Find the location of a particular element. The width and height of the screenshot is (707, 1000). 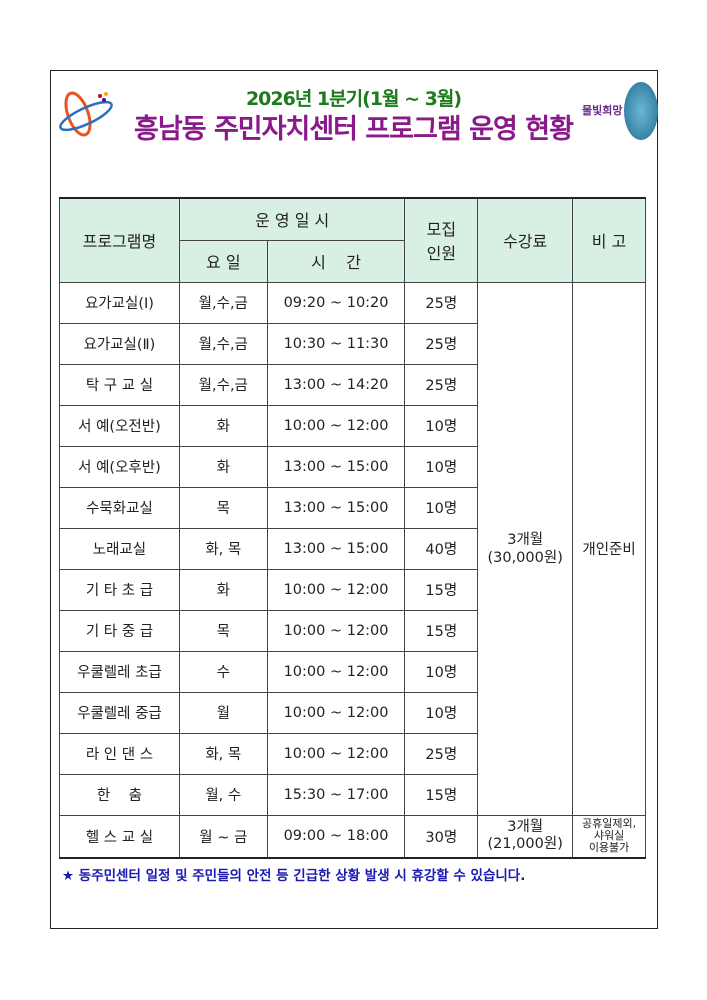

table-row: 우쿨렐레 초급 수 10:00 ~ 12:00 10명 is located at coordinates (352, 671).